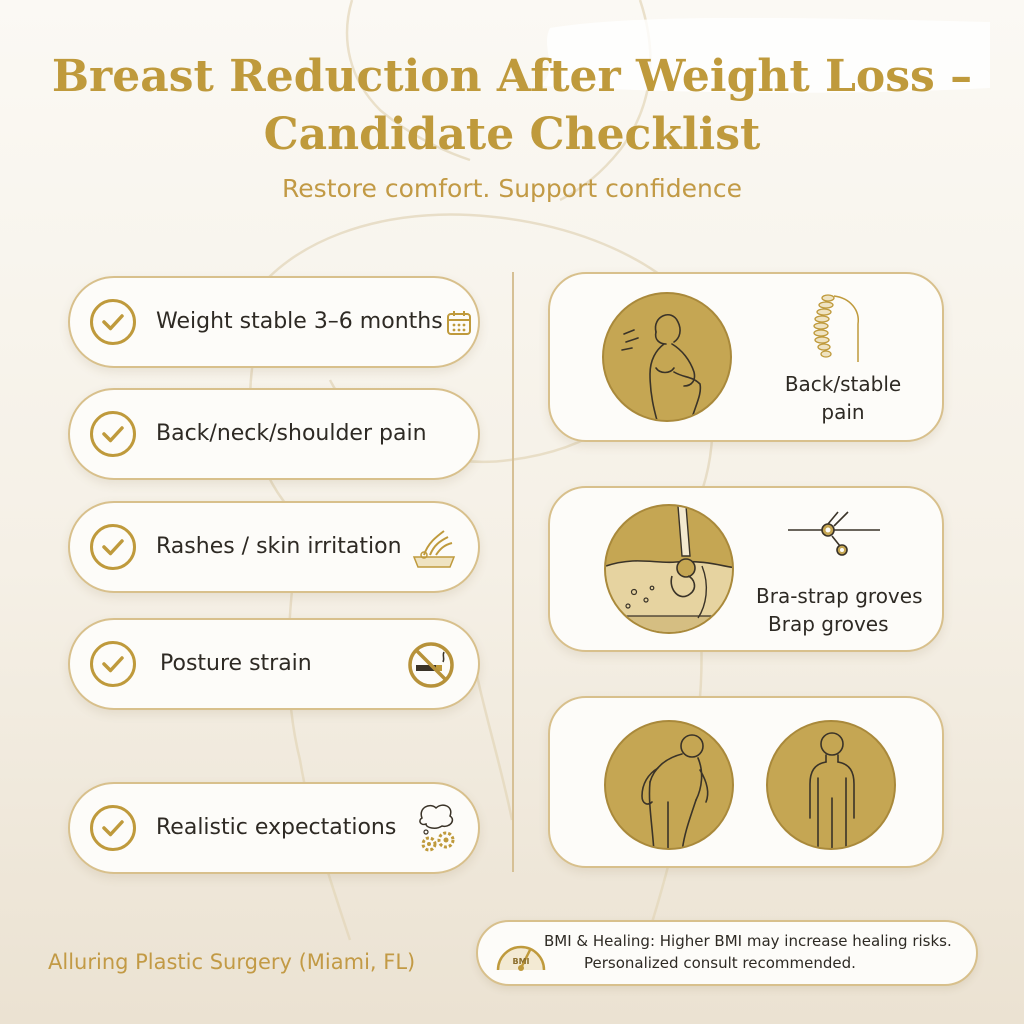 This screenshot has height=1024, width=1024. Describe the element at coordinates (746, 569) in the screenshot. I see `bra-strap-card: Bra-strap groves Brap groves` at that location.